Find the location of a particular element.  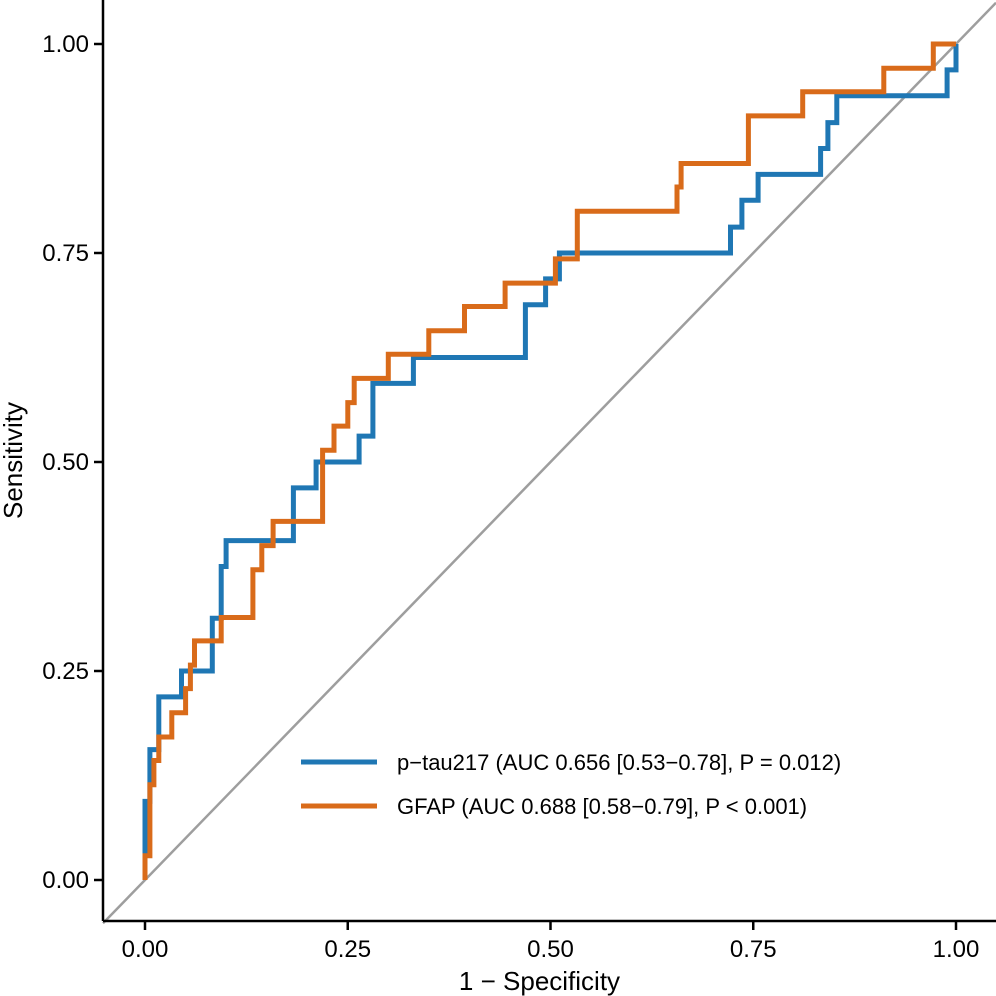

x-axis-ticks: 0.00 0.25 0.50 0.75 1.00 is located at coordinates (551, 942).